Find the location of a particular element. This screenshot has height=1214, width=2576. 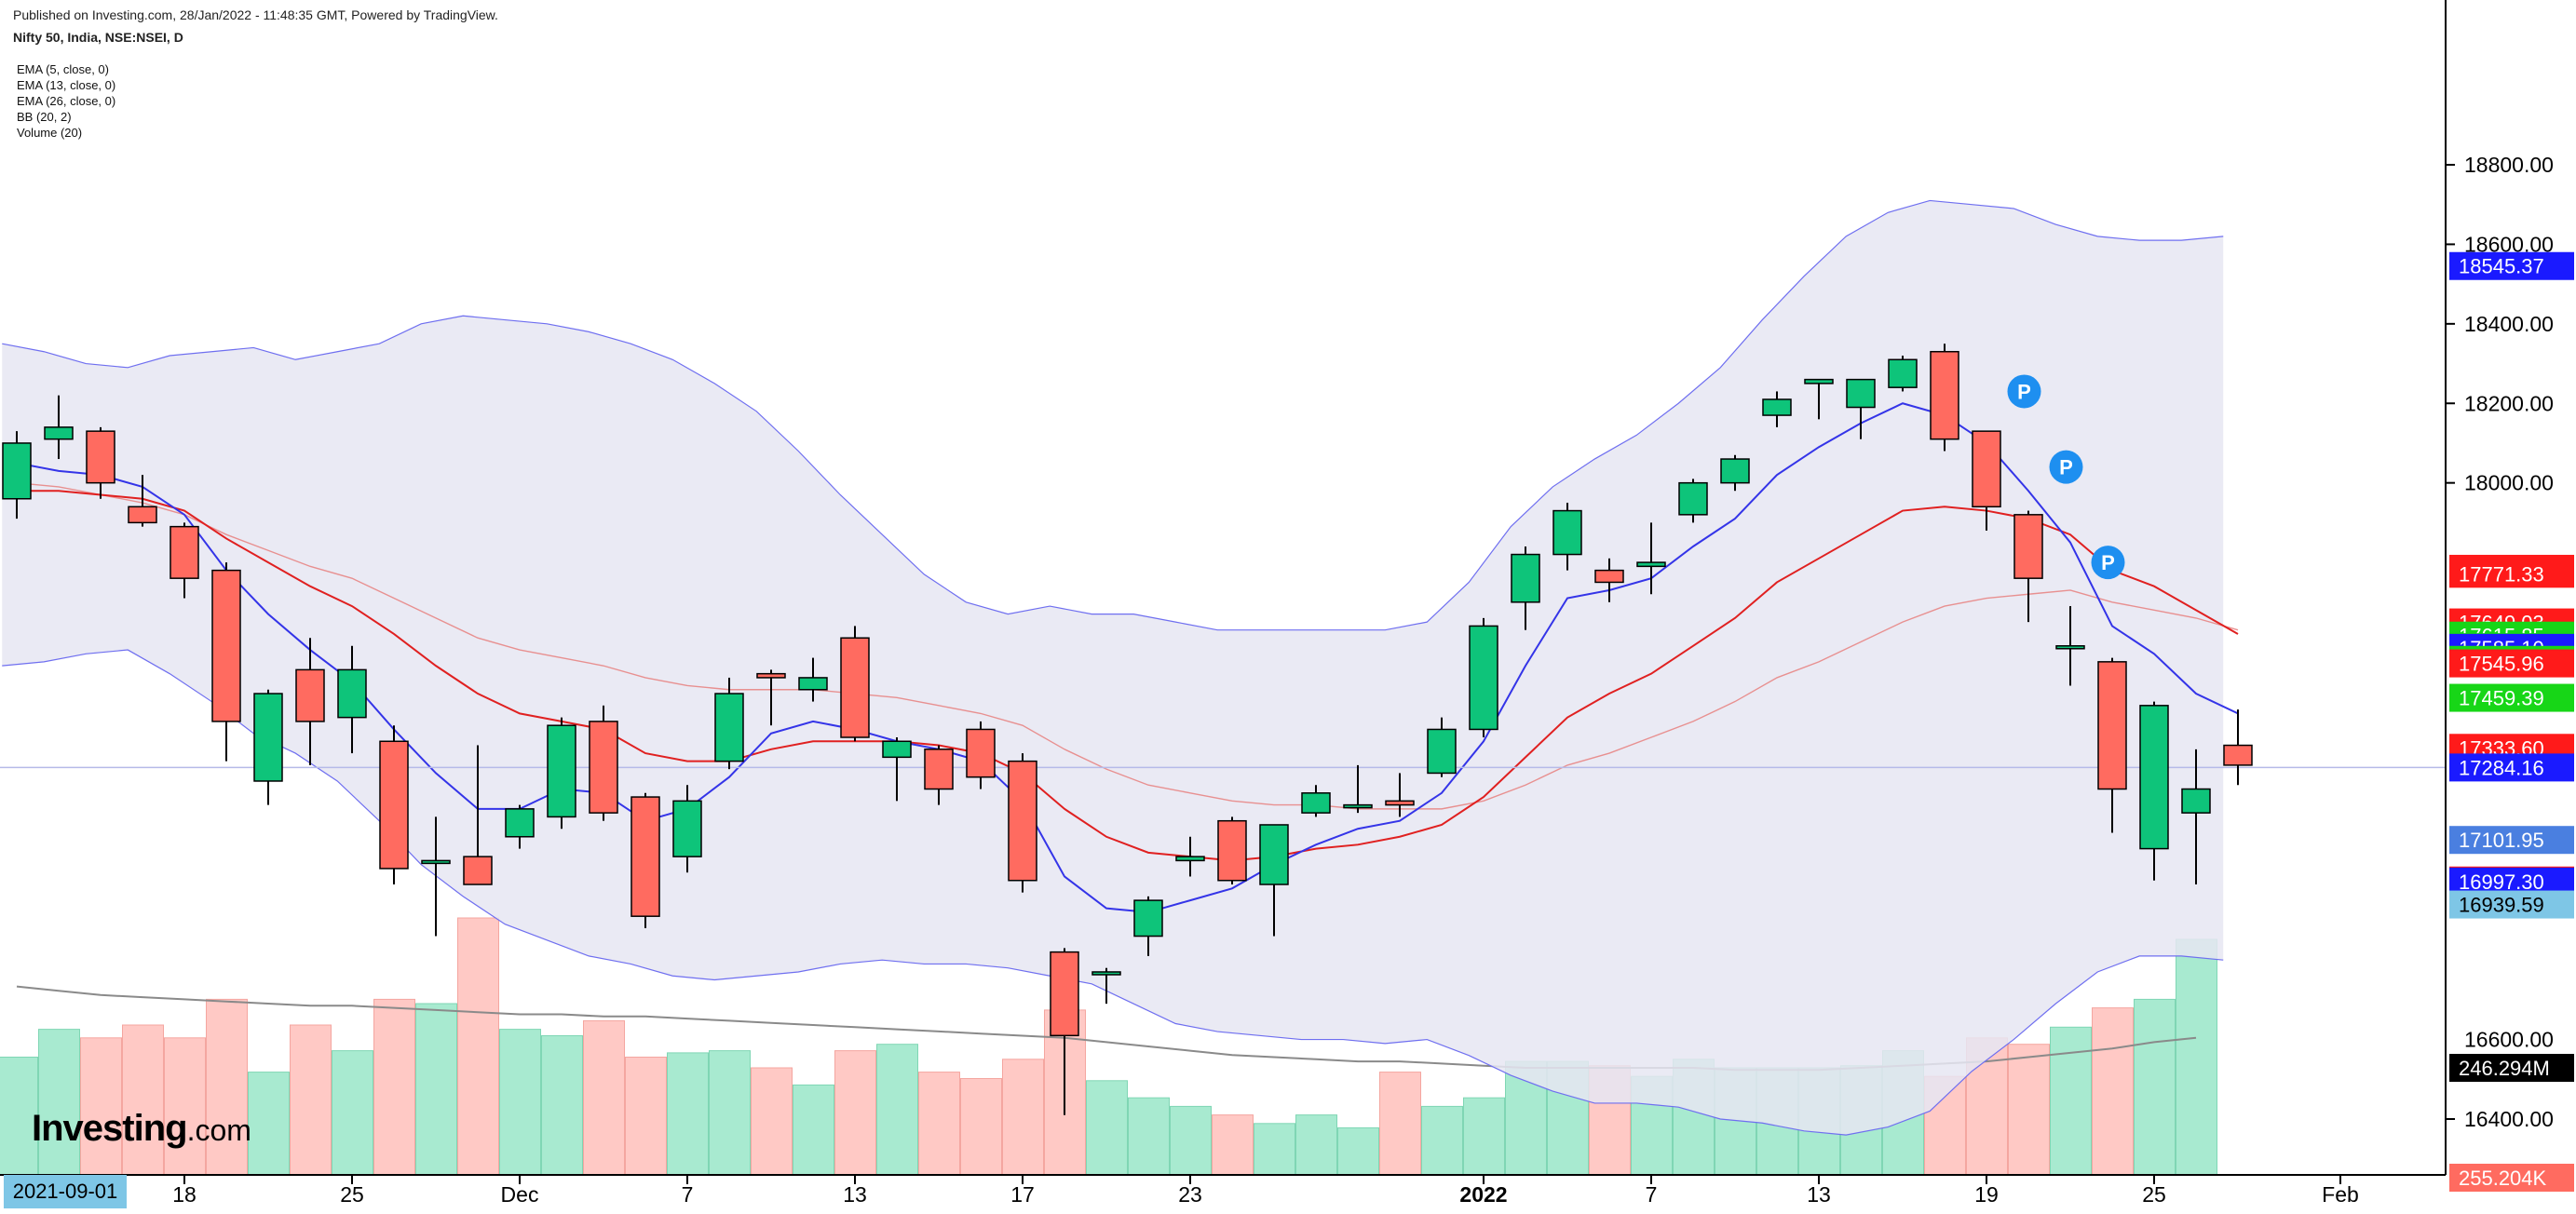

price-label-text: 17284.16 is located at coordinates (2501, 767).